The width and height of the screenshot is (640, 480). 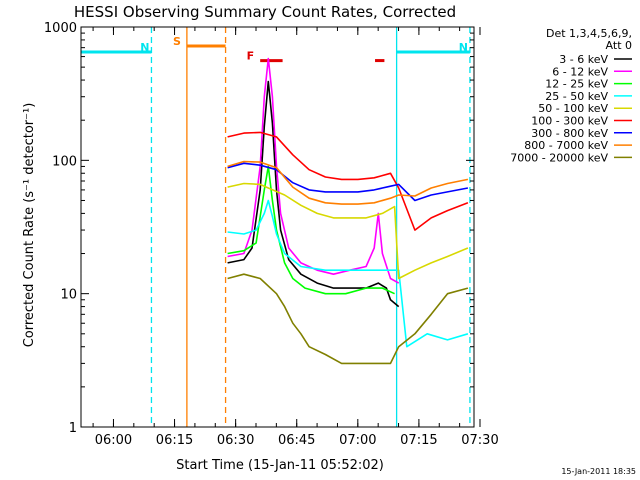 What do you see at coordinates (559, 157) in the screenshot?
I see `legend-entry-label-8: 7000 - 20000 keV` at bounding box center [559, 157].